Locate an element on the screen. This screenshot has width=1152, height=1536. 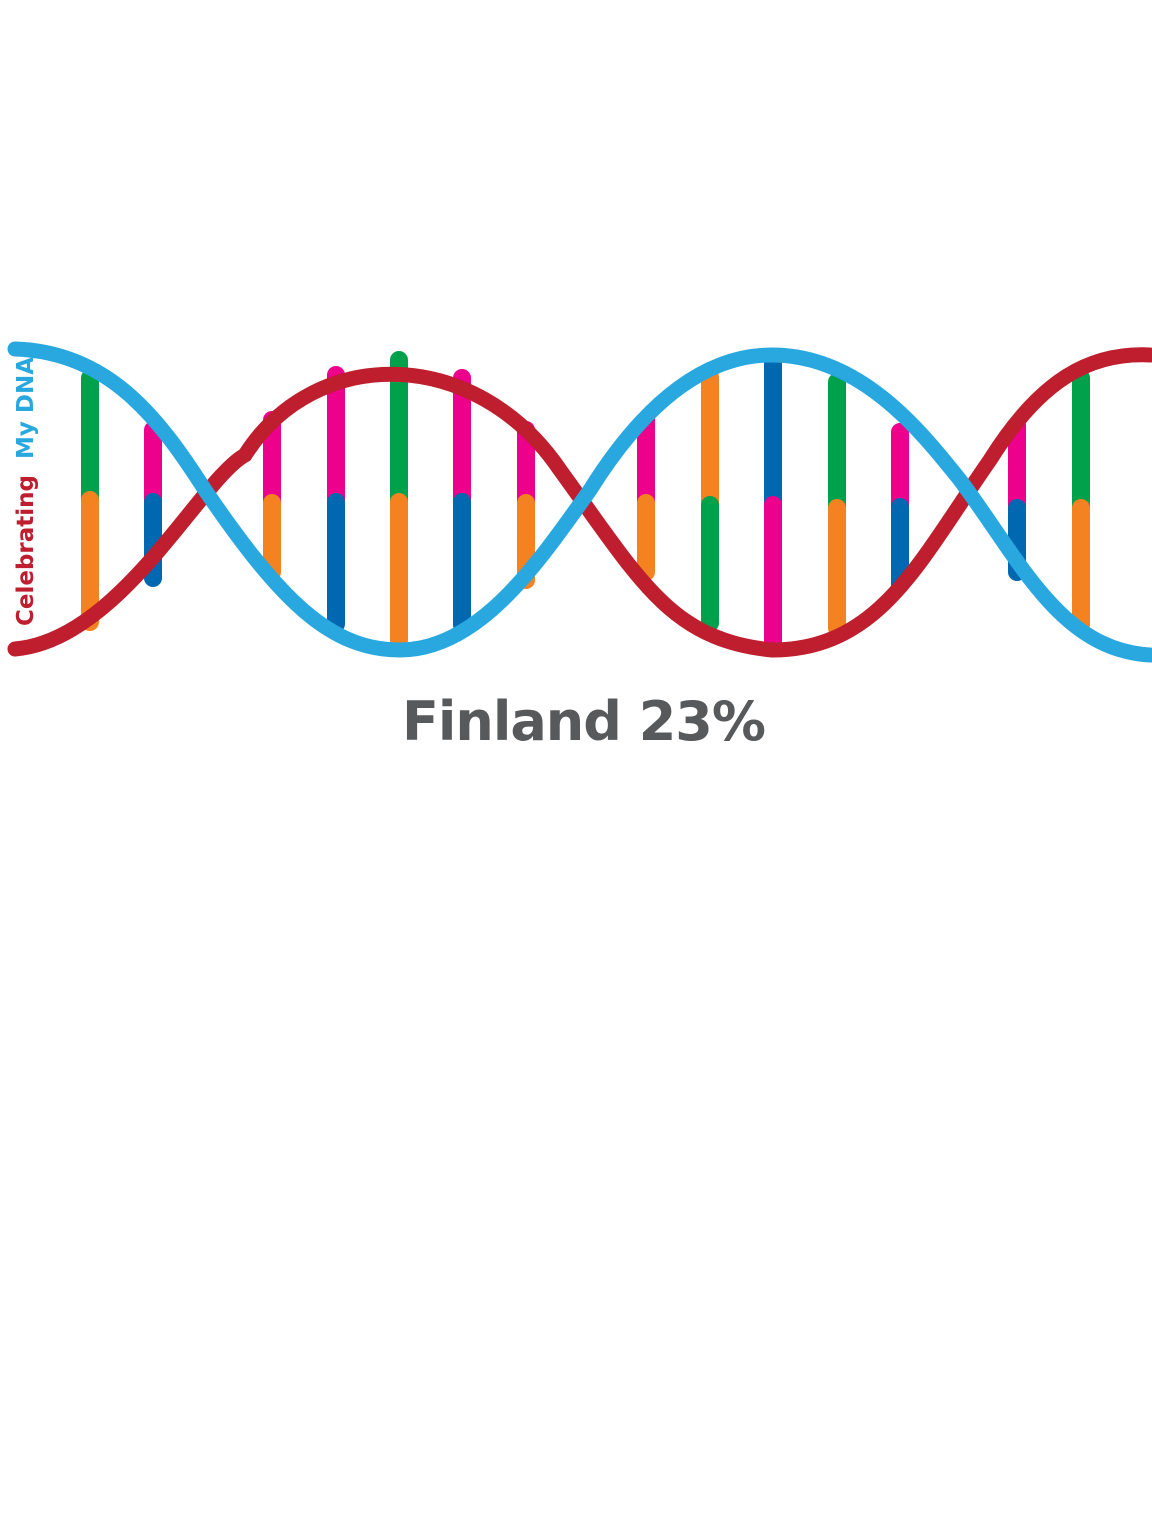
brand-word-my-dna: My DNA is located at coordinates (26, 408).